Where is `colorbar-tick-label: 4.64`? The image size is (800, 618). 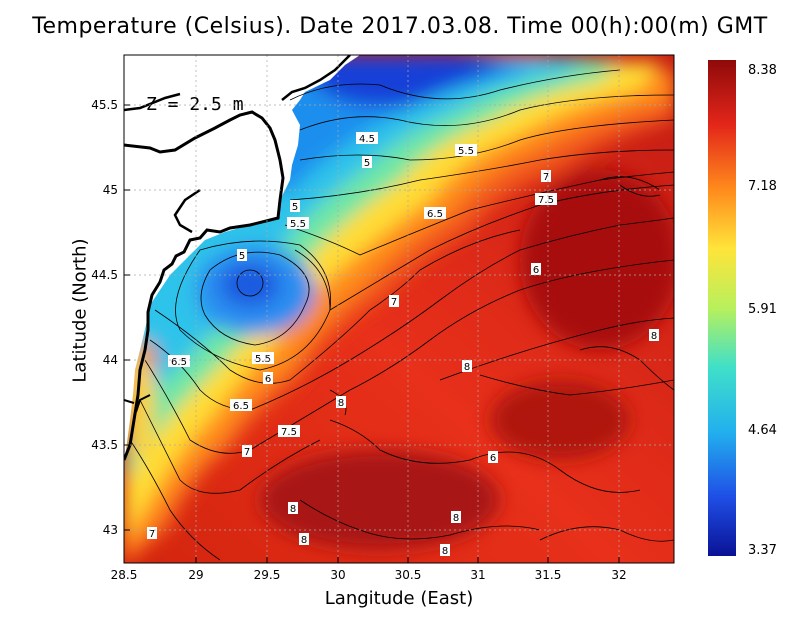
colorbar-tick-label: 4.64 is located at coordinates (762, 430).